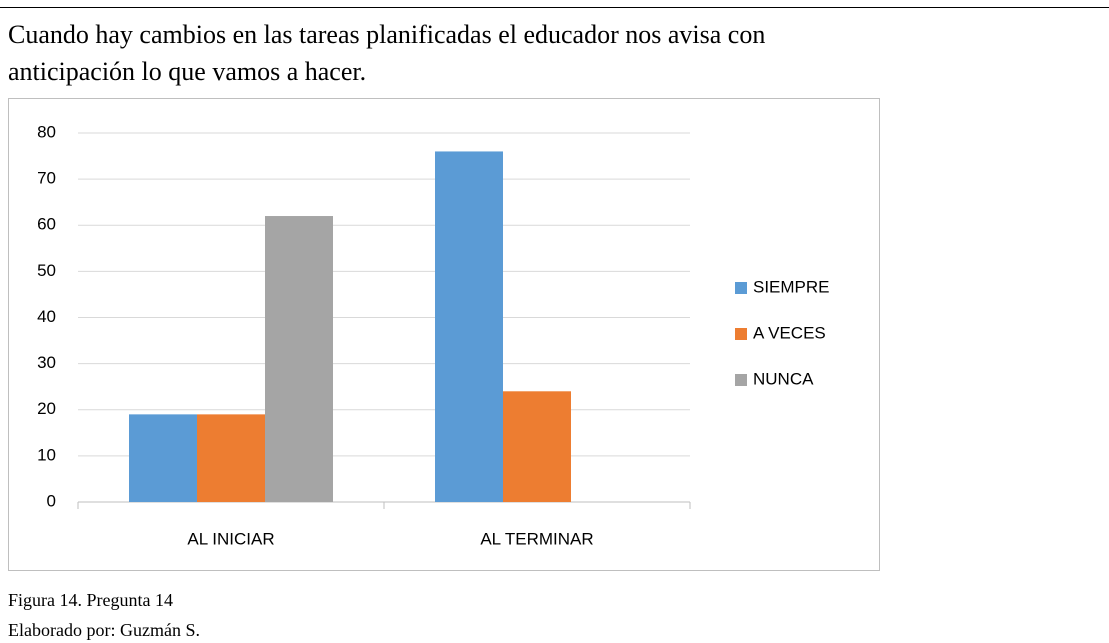 The width and height of the screenshot is (1109, 643). What do you see at coordinates (536, 538) in the screenshot?
I see `x-tick-label: AL TERMINAR` at bounding box center [536, 538].